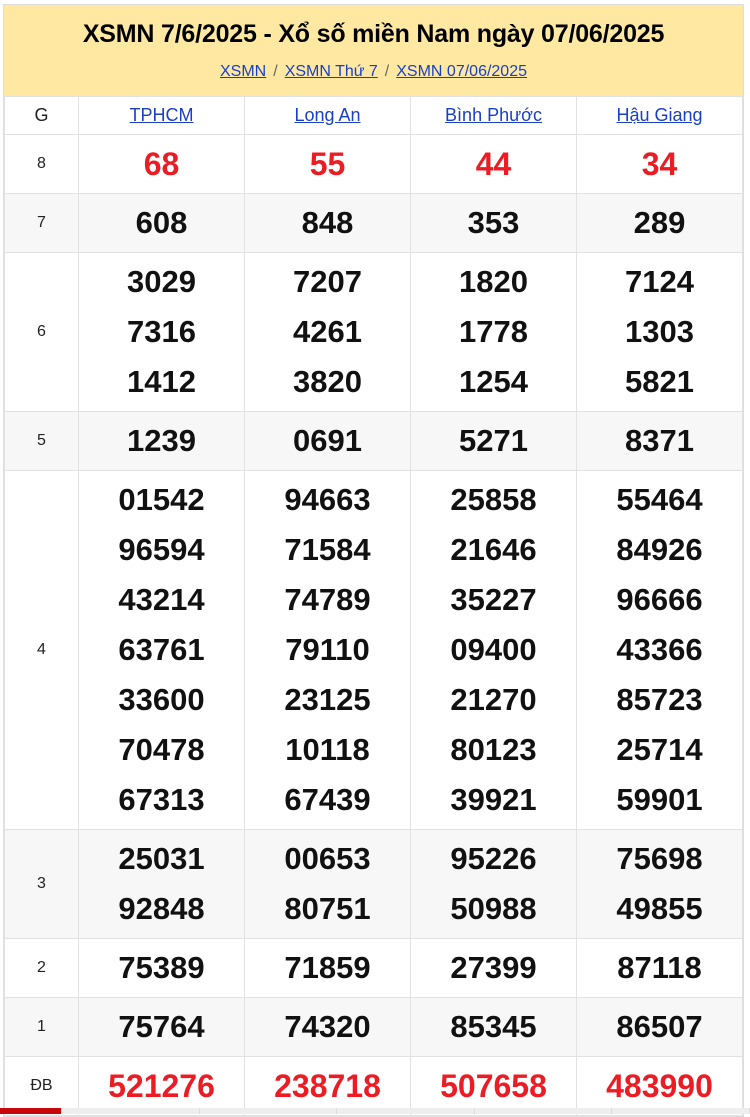  I want to click on prize-number: 84926, so click(659, 549).